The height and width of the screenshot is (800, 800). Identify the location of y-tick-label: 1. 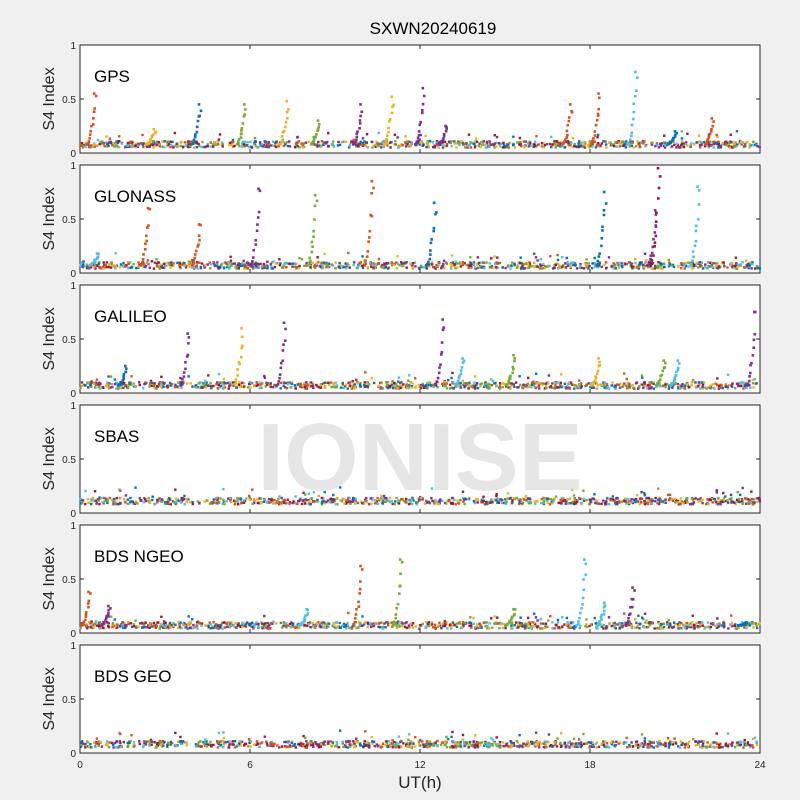
(73, 286).